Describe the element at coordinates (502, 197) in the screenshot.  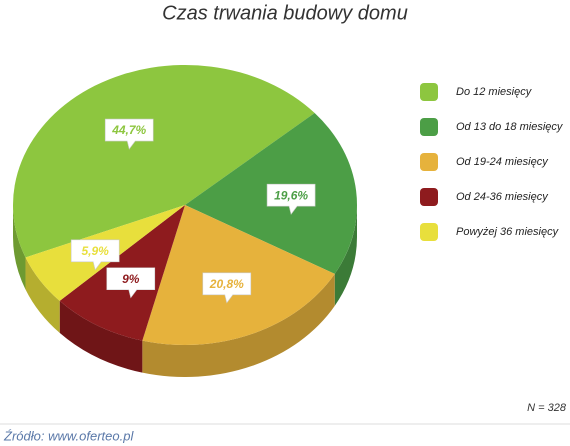
I see `legend-label: Od 24-36 miesięcy` at that location.